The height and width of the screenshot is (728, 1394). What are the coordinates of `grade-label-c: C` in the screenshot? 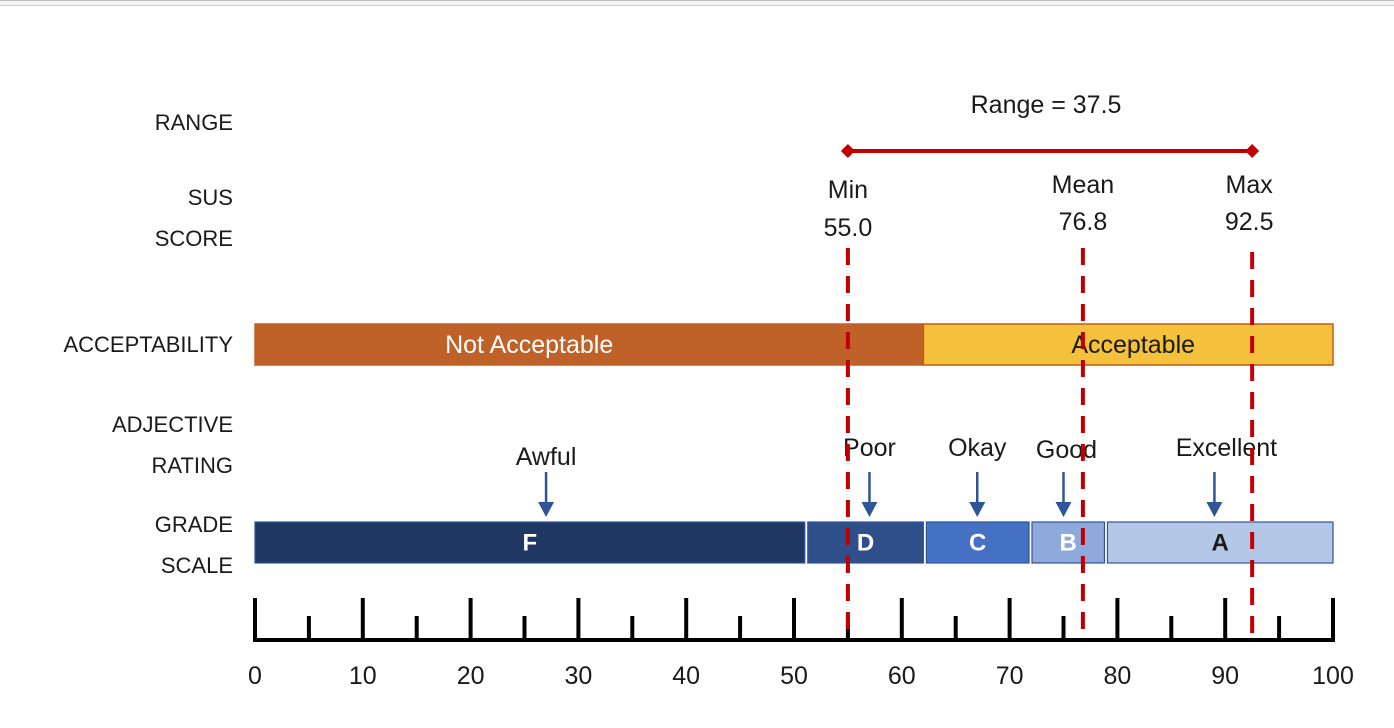 It's located at (977, 543).